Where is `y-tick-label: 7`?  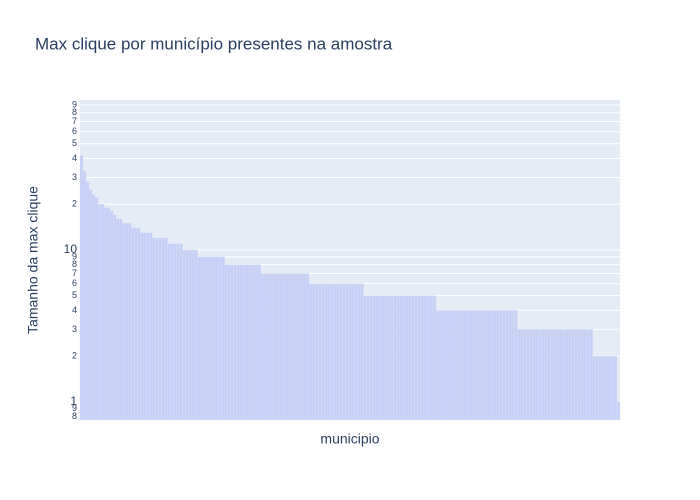 y-tick-label: 7 is located at coordinates (74, 273).